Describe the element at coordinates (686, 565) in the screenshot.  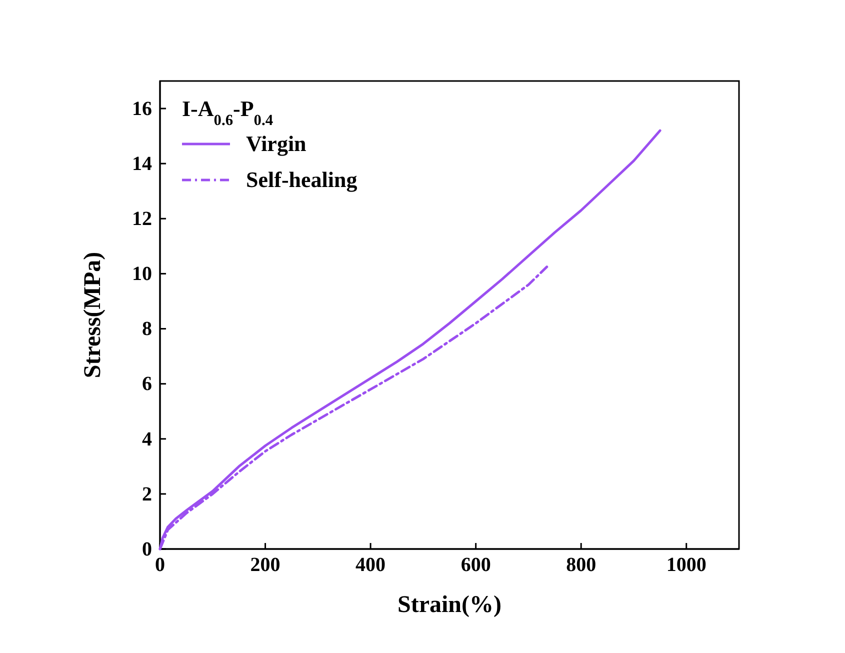
I see `x-tick-label: 1000` at that location.